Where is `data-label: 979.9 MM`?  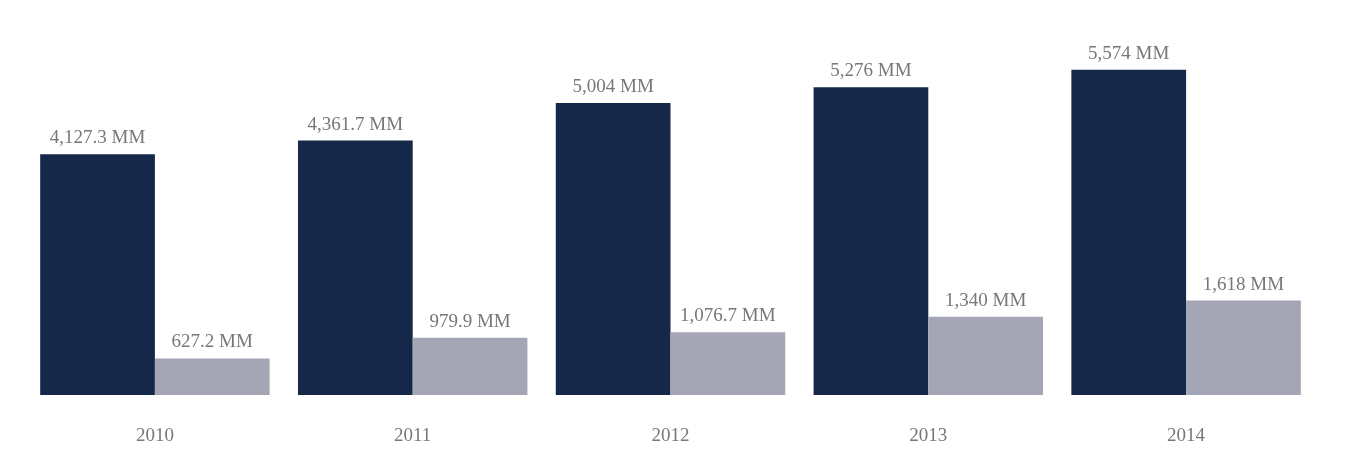 data-label: 979.9 MM is located at coordinates (470, 320).